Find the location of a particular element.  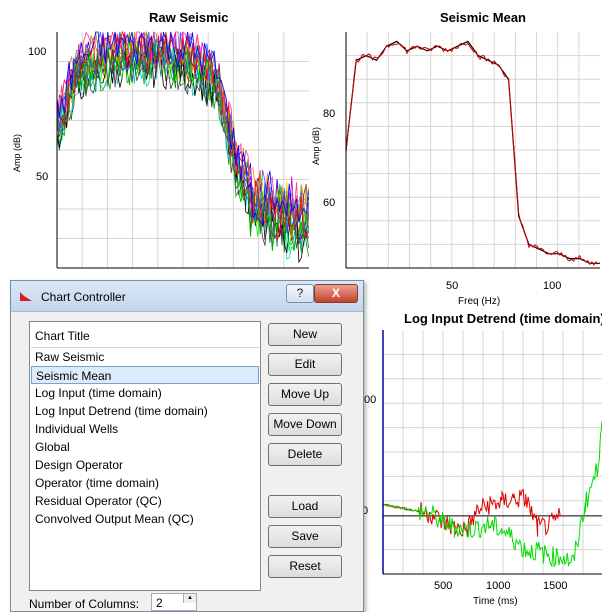

detrend-xtick-1000: 1000 is located at coordinates (498, 586).